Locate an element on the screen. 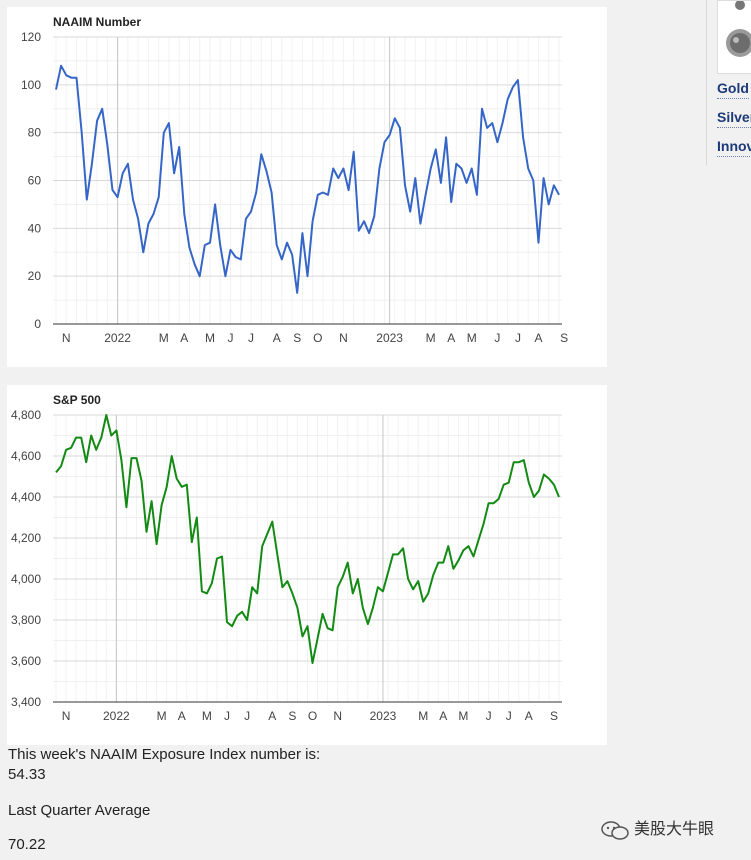 This screenshot has width=751, height=860. sidebar-link-innov: Innov is located at coordinates (734, 147).